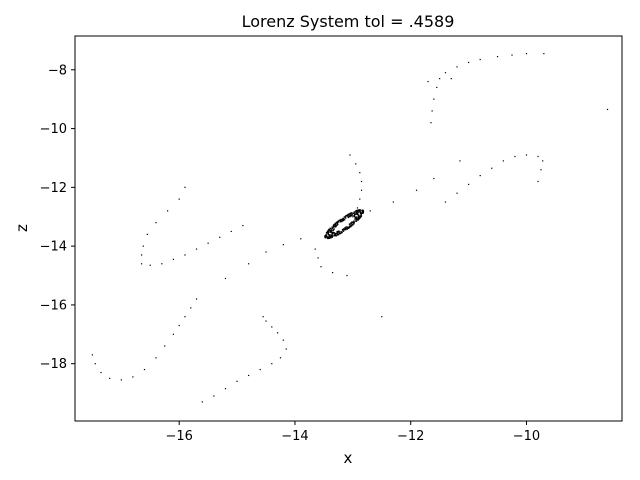 The height and width of the screenshot is (480, 640). Describe the element at coordinates (348, 21) in the screenshot. I see `chart-title: Lorenz System tol = .4589` at that location.